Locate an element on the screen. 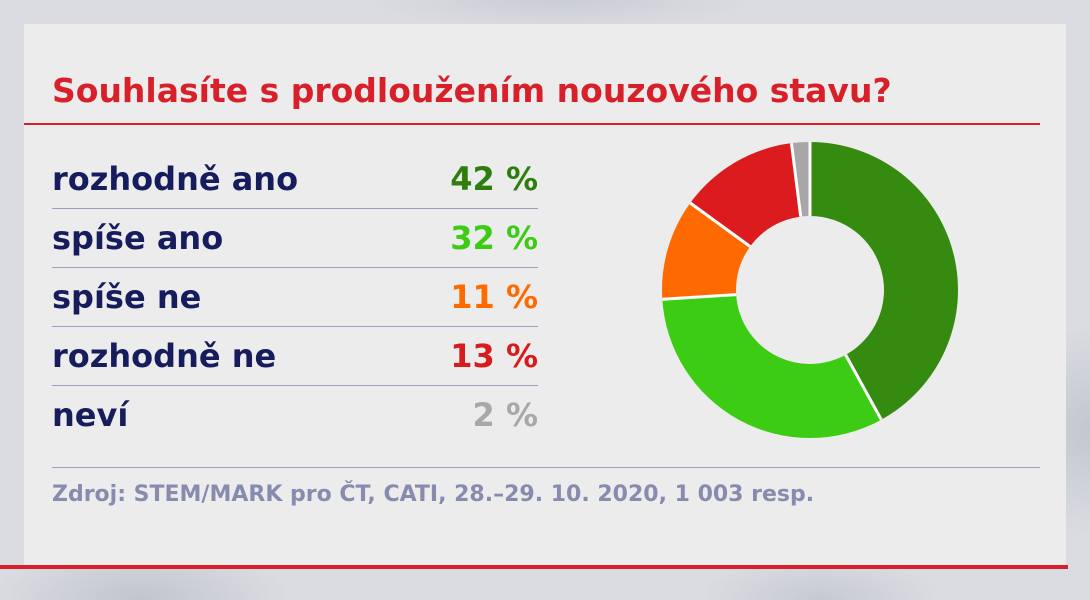  legend-value: 42 % is located at coordinates (494, 179).